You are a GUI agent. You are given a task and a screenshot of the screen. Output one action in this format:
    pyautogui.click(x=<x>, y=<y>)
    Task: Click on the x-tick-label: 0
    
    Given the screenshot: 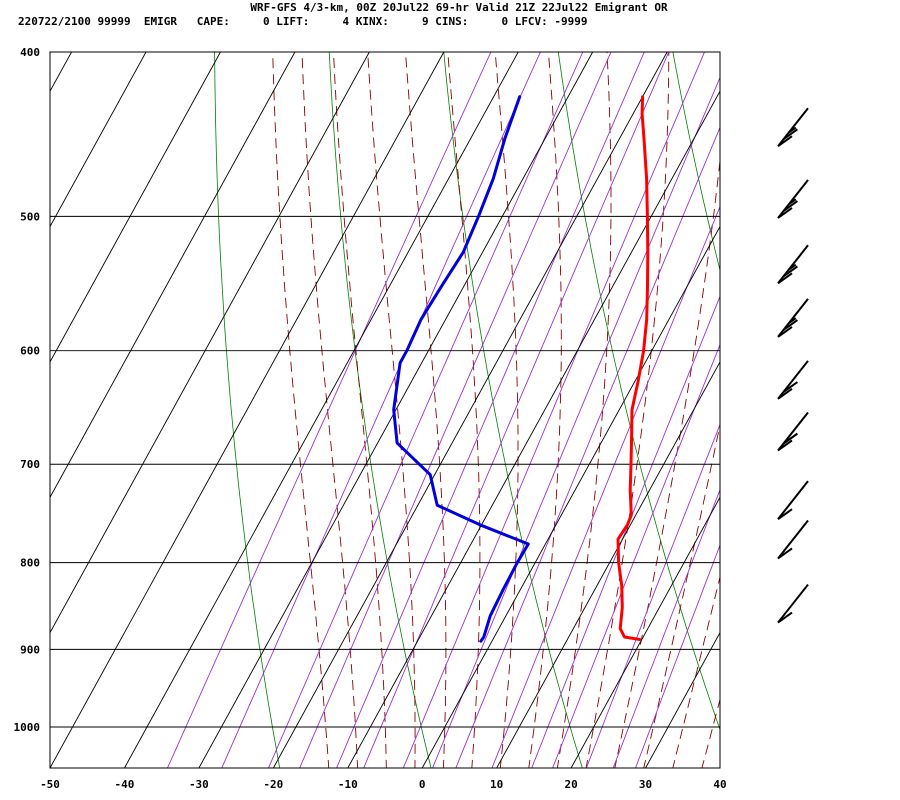 What is the action you would take?
    pyautogui.click(x=422, y=784)
    